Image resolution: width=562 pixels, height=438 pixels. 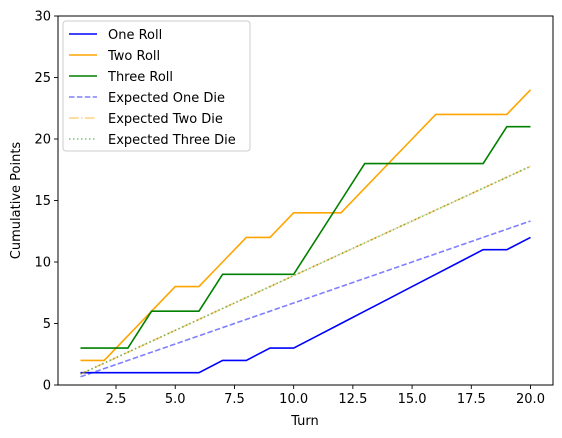 What do you see at coordinates (304, 421) in the screenshot?
I see `x-axis-label: Turn` at bounding box center [304, 421].